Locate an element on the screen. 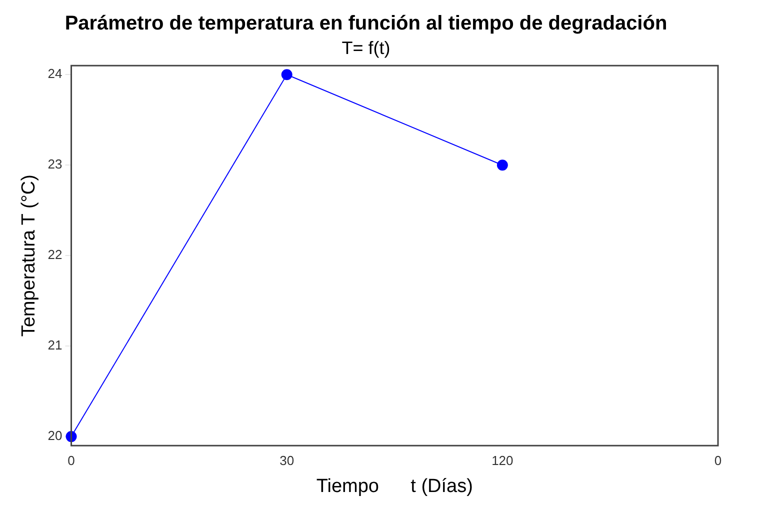  y-tick-label: 21 is located at coordinates (55, 345).